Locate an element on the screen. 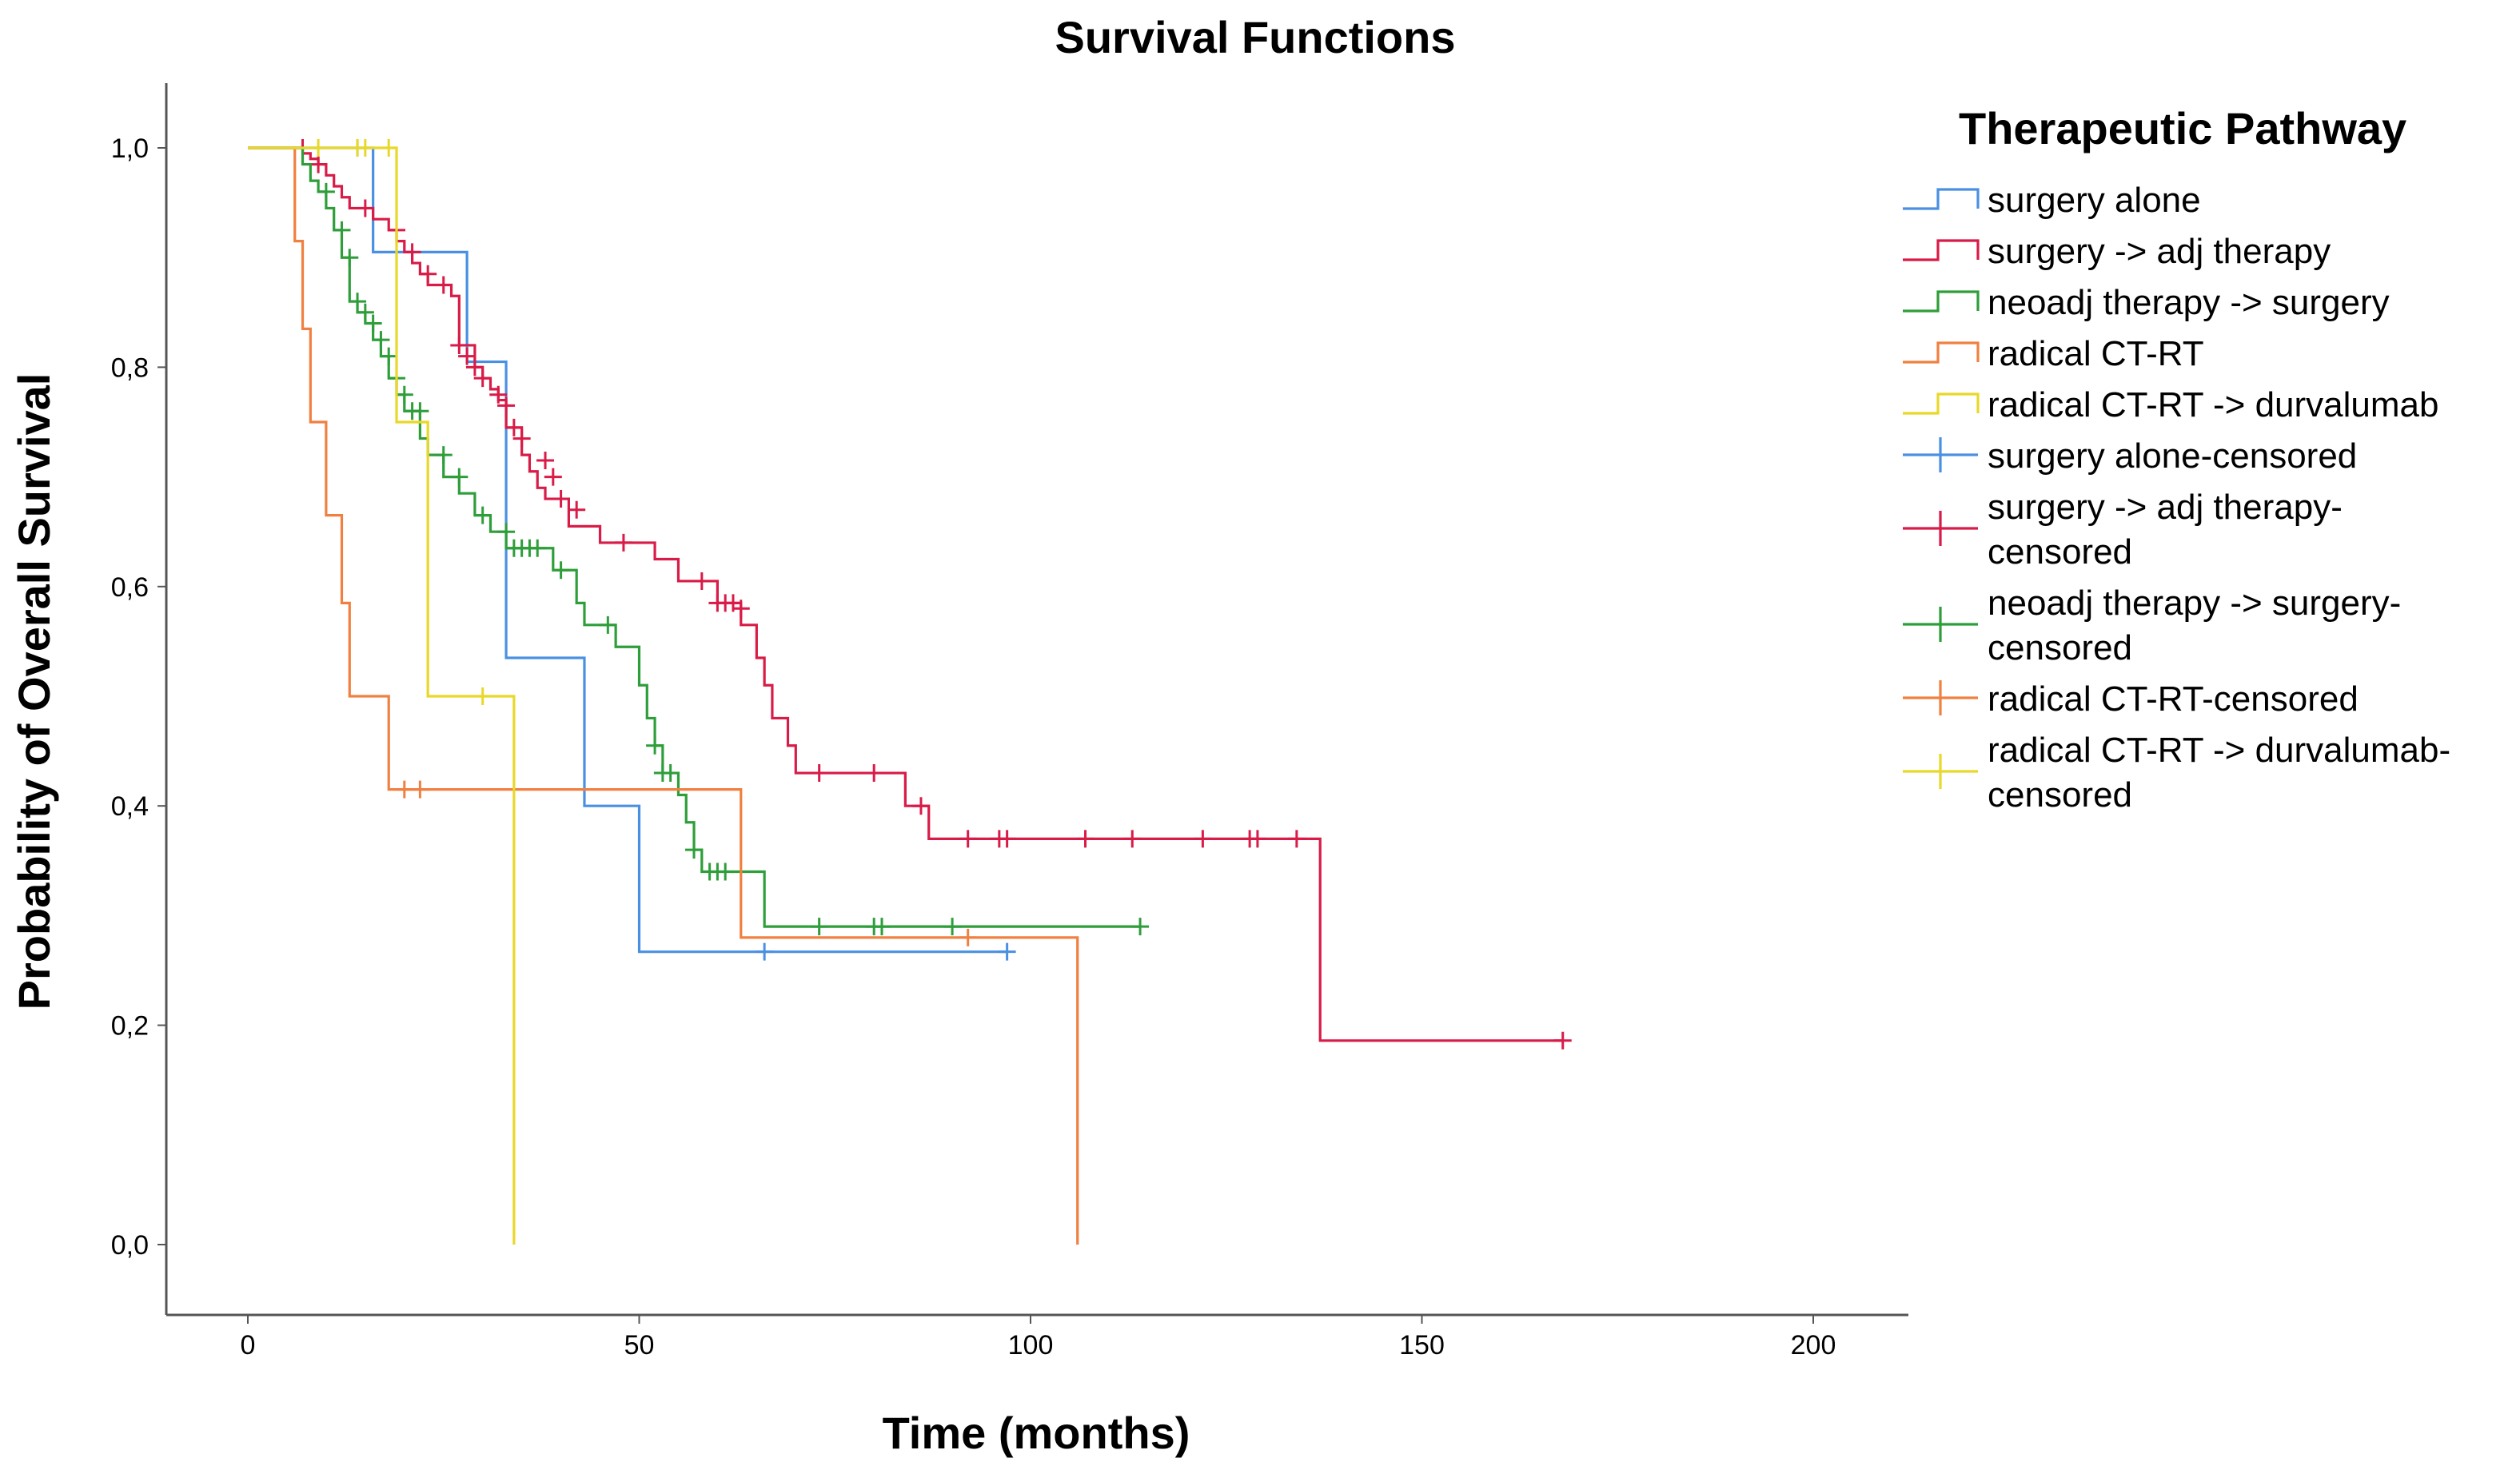 This screenshot has height=1478, width=2520. legend-label: surgery -> adj therapy- is located at coordinates (2165, 507).